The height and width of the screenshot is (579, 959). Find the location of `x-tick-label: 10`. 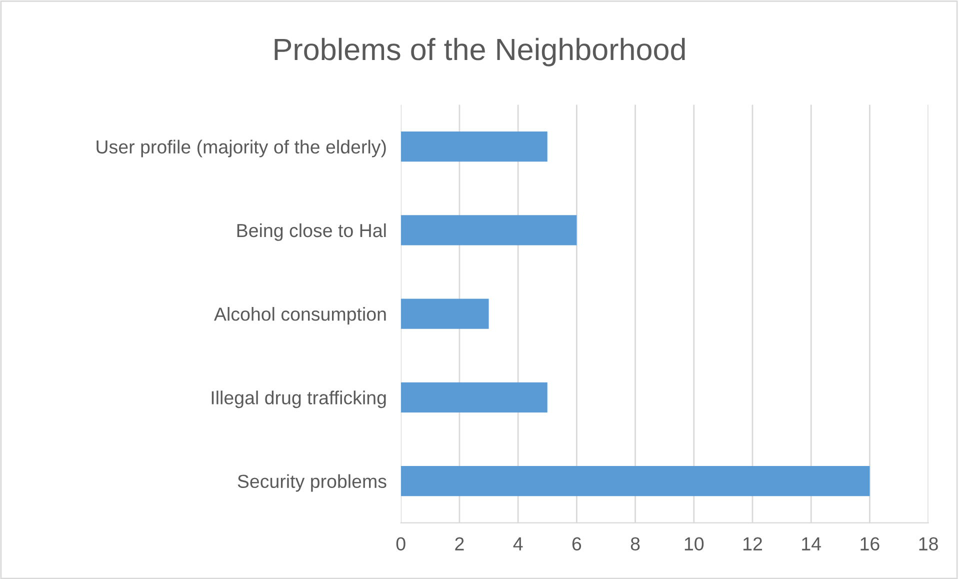

x-tick-label: 10 is located at coordinates (694, 543).